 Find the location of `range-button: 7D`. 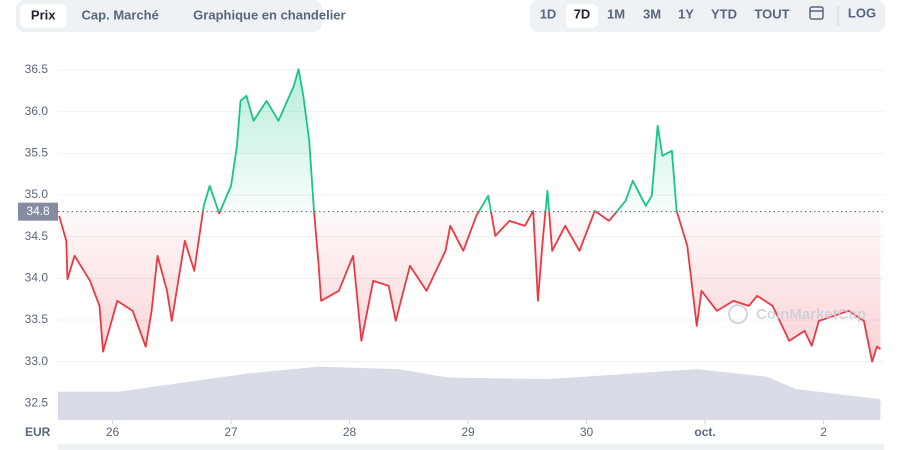

range-button: 7D is located at coordinates (582, 13).